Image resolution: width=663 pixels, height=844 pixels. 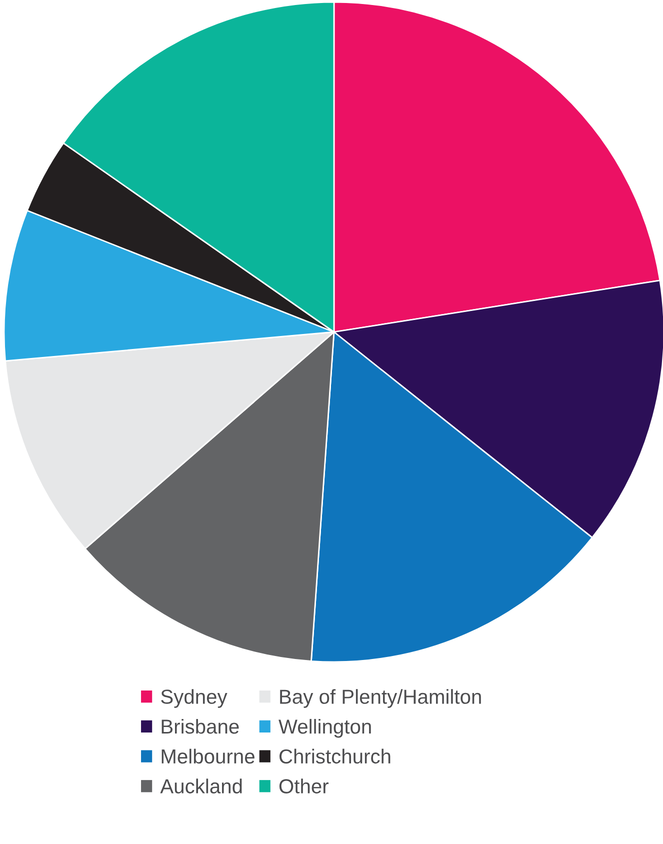 I want to click on legend-label: Melbourne, so click(x=208, y=756).